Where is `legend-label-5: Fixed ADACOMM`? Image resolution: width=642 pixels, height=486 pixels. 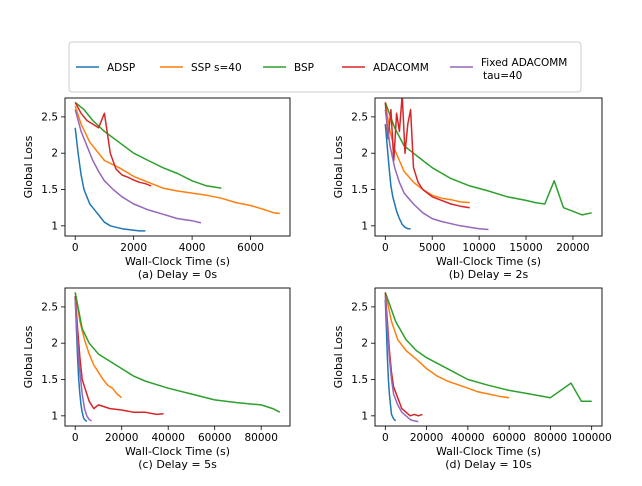
legend-label-5: Fixed ADACOMM is located at coordinates (524, 63).